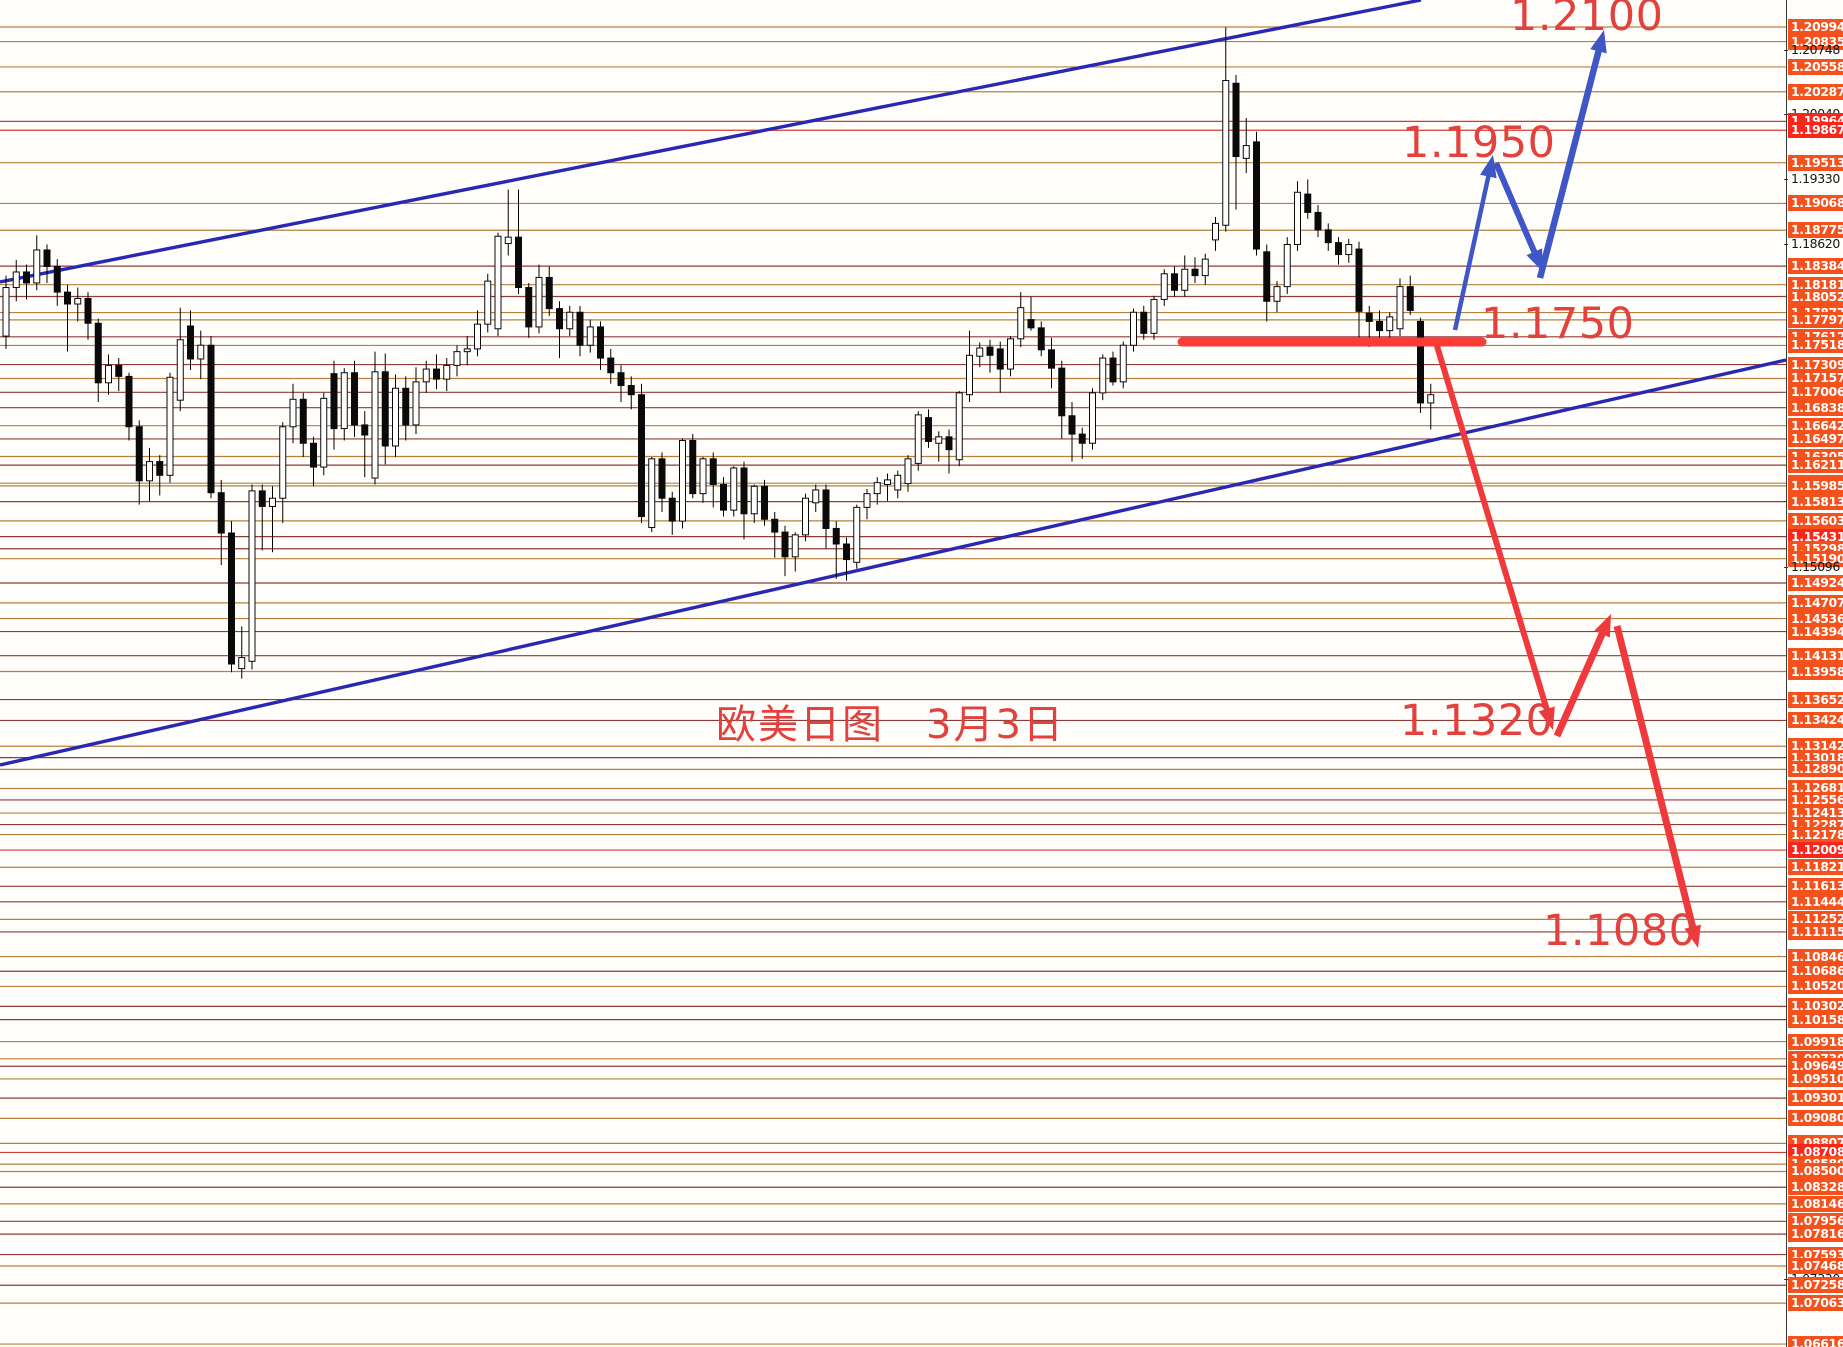 This screenshot has height=1347, width=1843. Describe the element at coordinates (1813, 50) in the screenshot. I see `price-axis-tick-label: 1.20748` at that location.